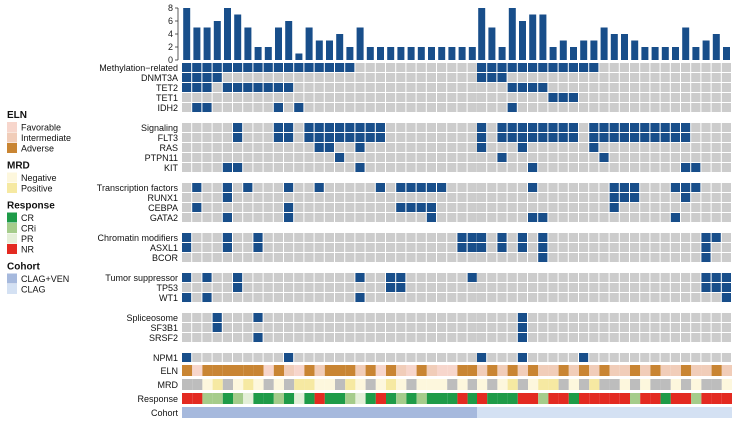 The image size is (732, 429). What do you see at coordinates (27, 250) in the screenshot?
I see `legend-label-nr: NR` at bounding box center [27, 250].